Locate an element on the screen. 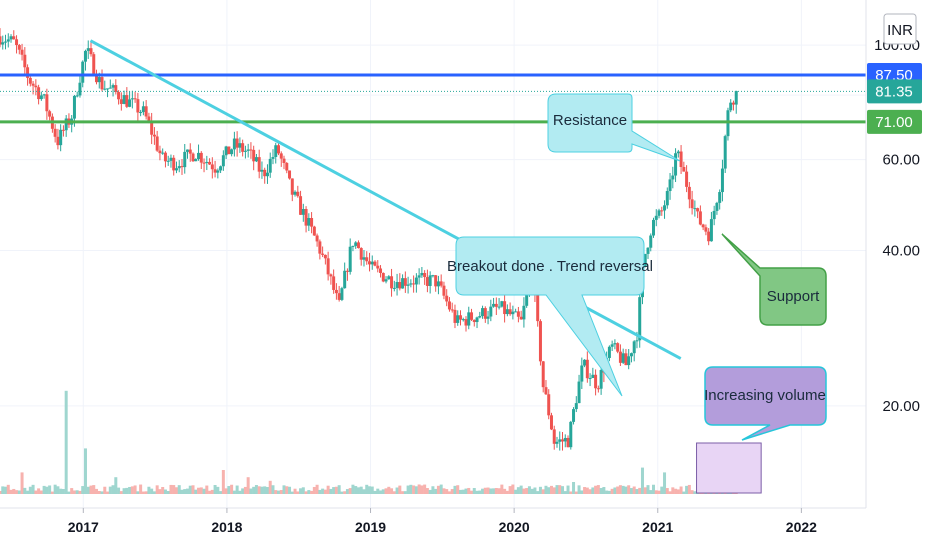  support-callout: Support is located at coordinates (774, 279).